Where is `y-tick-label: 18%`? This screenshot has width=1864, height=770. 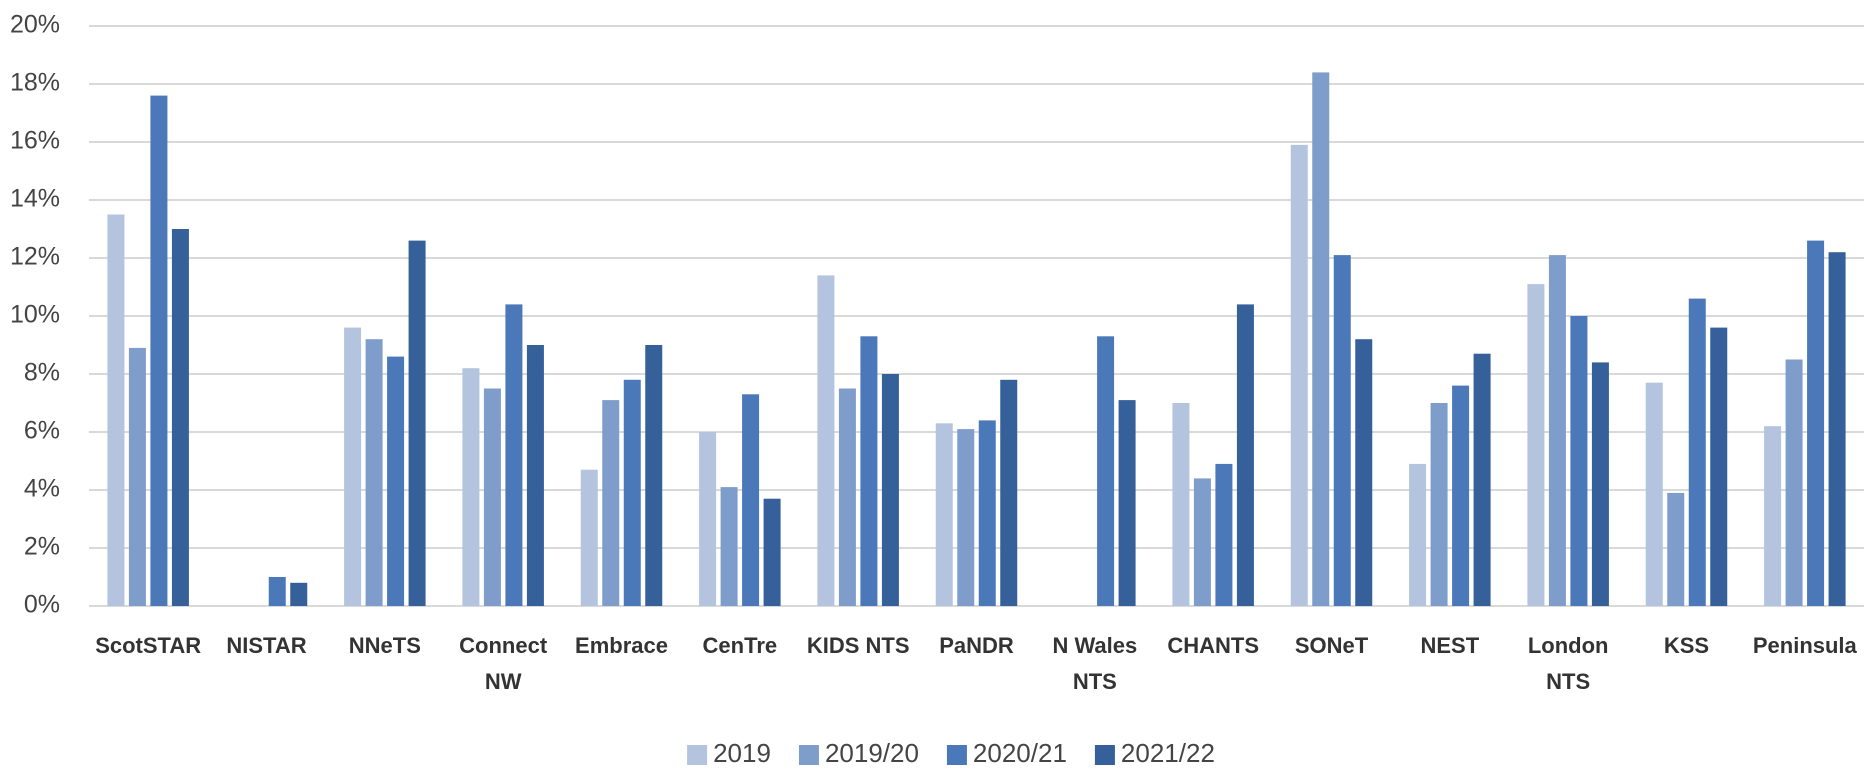 y-tick-label: 18% is located at coordinates (35, 83).